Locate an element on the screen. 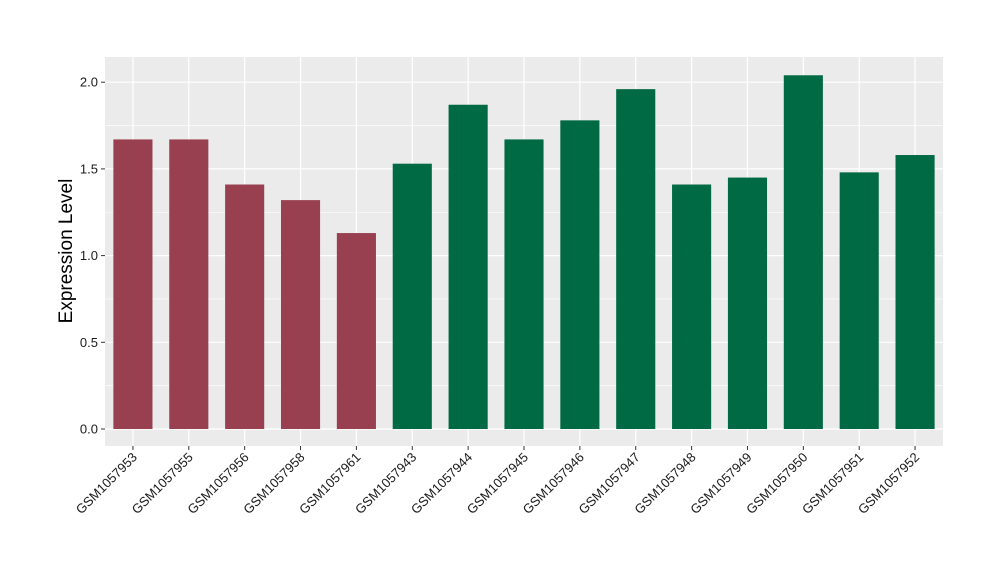  y-tick-label: 0.5 is located at coordinates (89, 342).